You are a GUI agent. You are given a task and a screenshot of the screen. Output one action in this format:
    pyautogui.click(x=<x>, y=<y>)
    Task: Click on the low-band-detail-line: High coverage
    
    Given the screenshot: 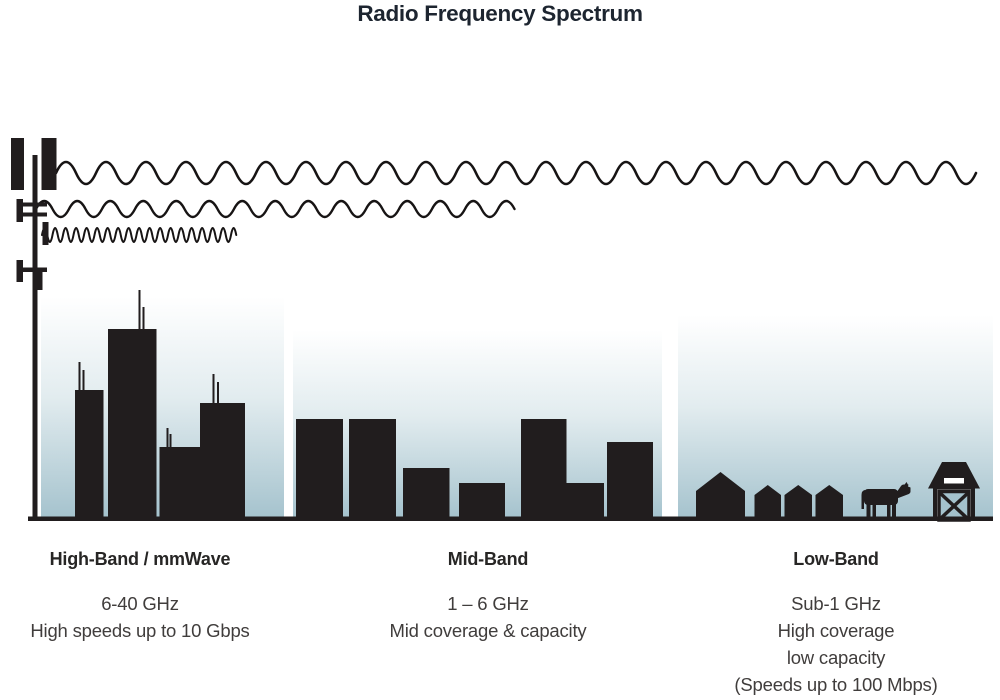 What is the action you would take?
    pyautogui.click(x=836, y=630)
    